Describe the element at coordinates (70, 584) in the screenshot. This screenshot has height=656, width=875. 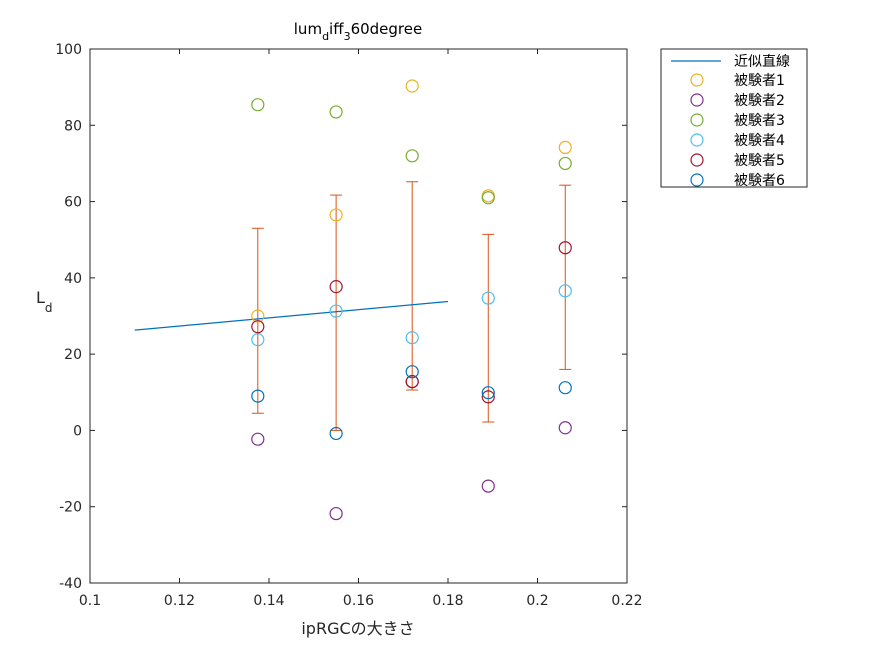
I see `y-tick-label: -40` at that location.